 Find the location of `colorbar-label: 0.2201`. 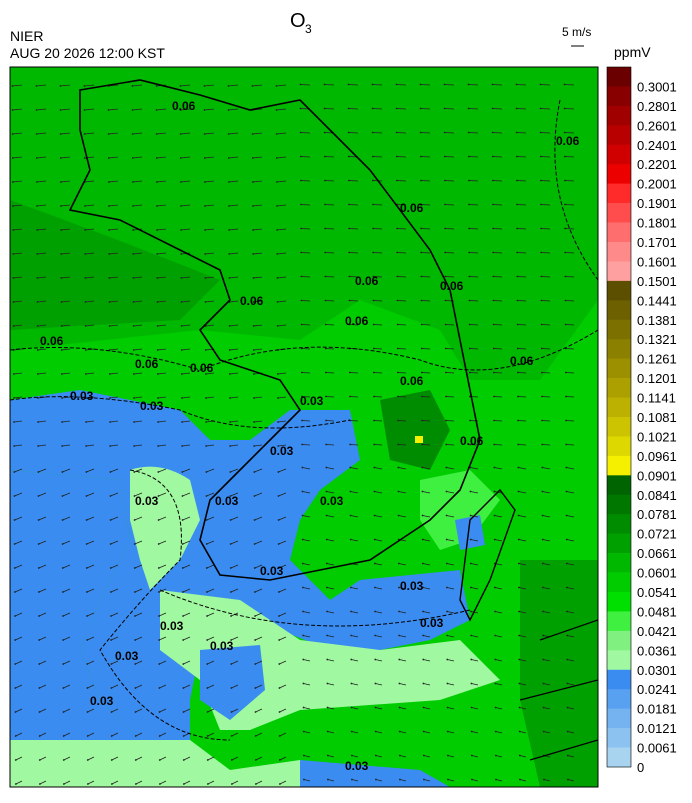

colorbar-label: 0.2201 is located at coordinates (657, 164).